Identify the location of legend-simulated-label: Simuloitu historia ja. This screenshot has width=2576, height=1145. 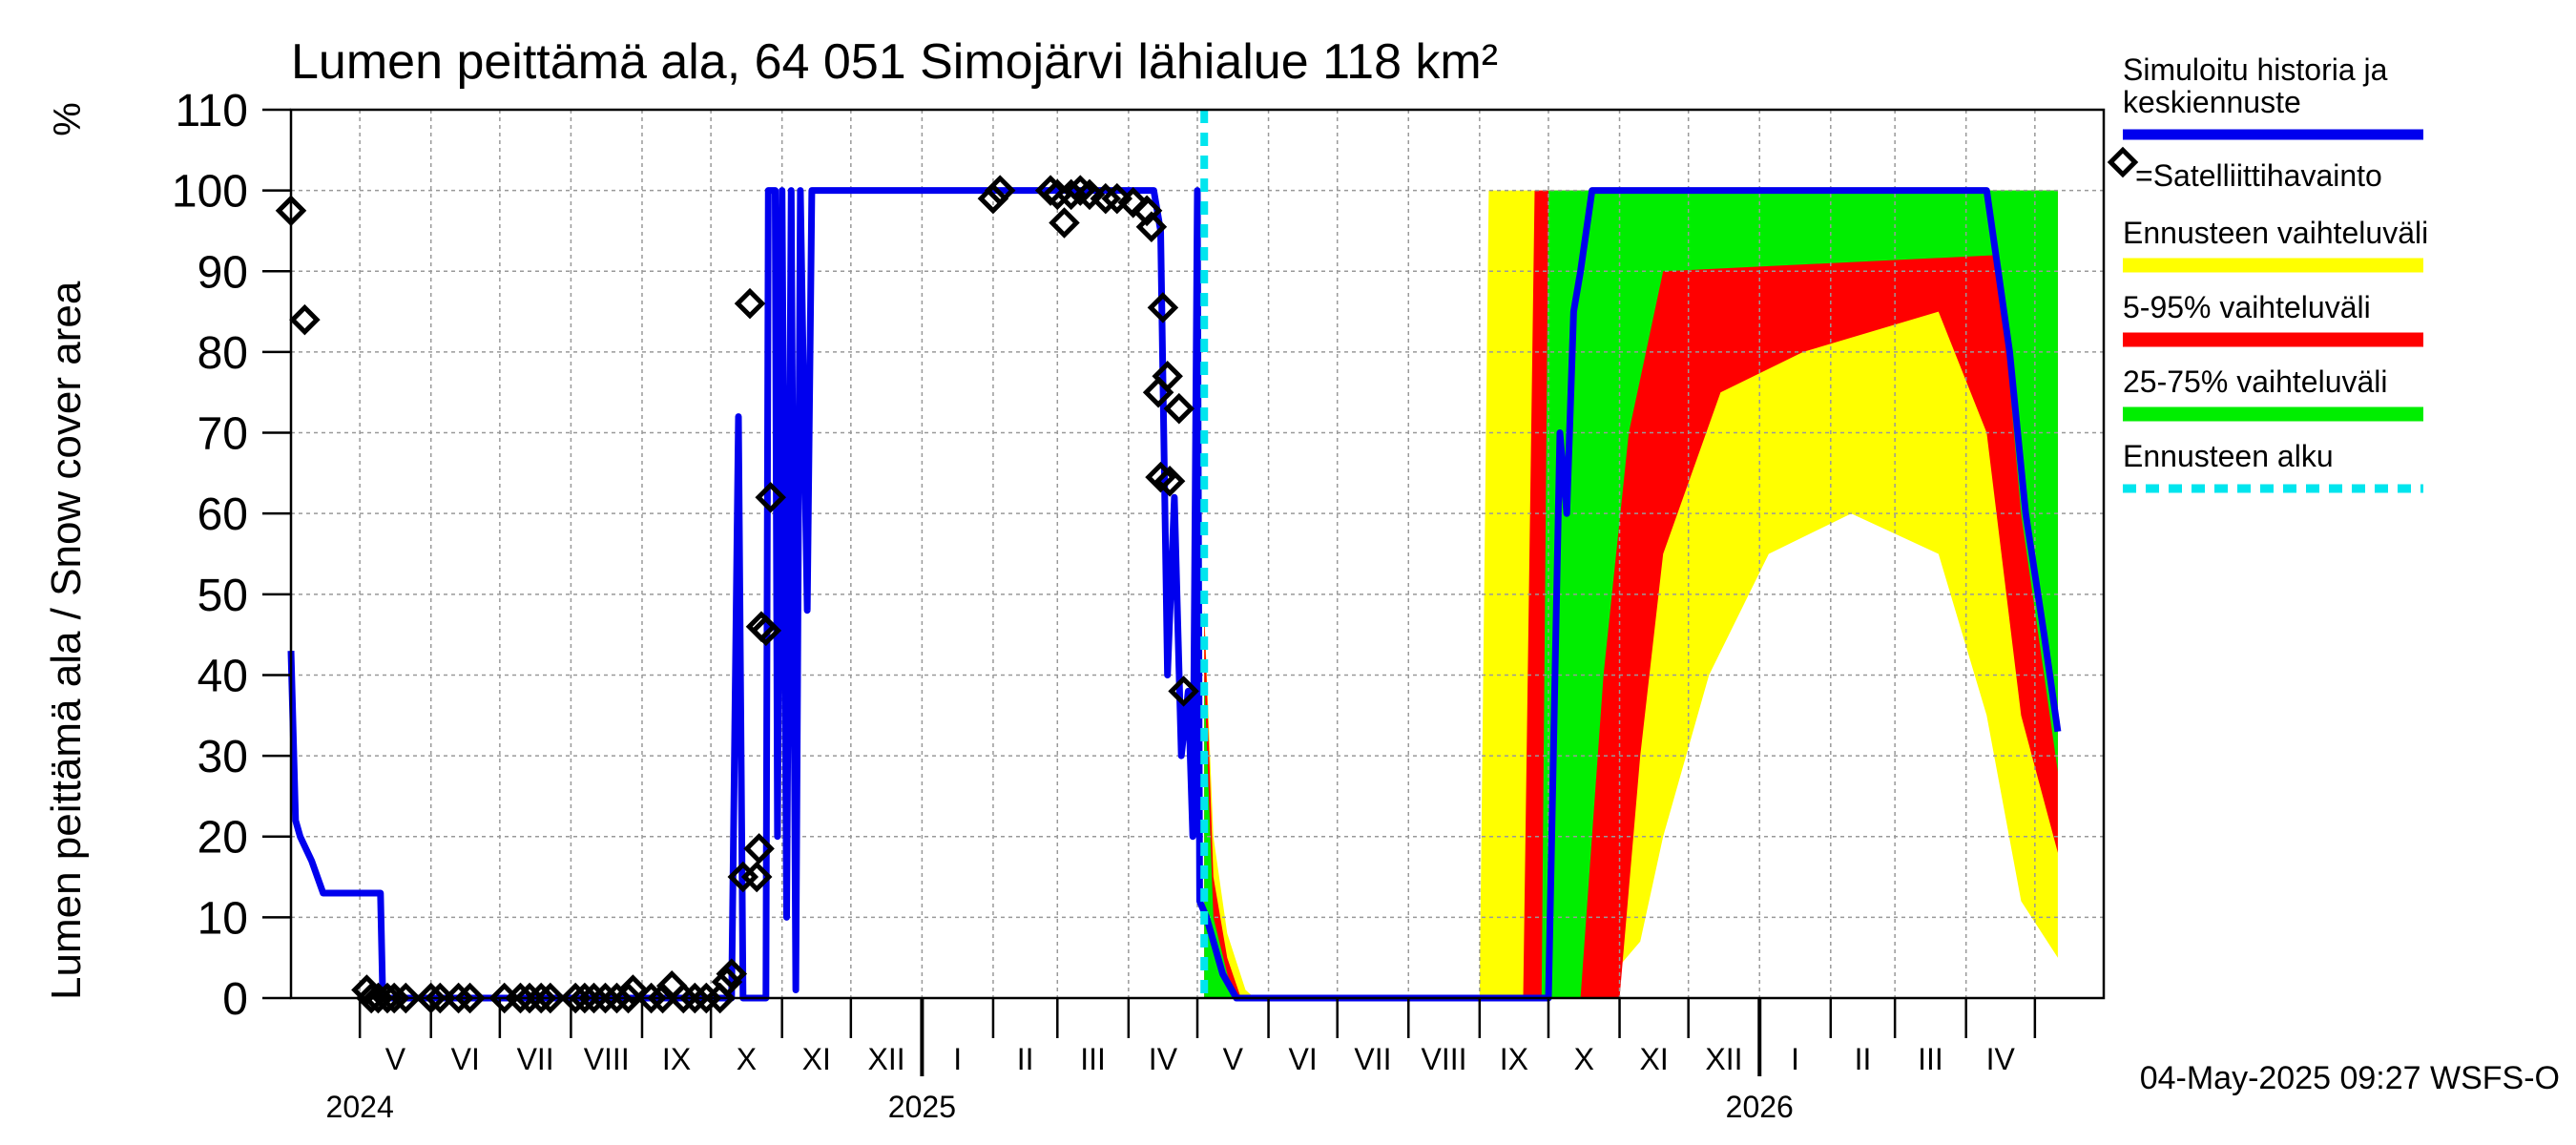
(2255, 69).